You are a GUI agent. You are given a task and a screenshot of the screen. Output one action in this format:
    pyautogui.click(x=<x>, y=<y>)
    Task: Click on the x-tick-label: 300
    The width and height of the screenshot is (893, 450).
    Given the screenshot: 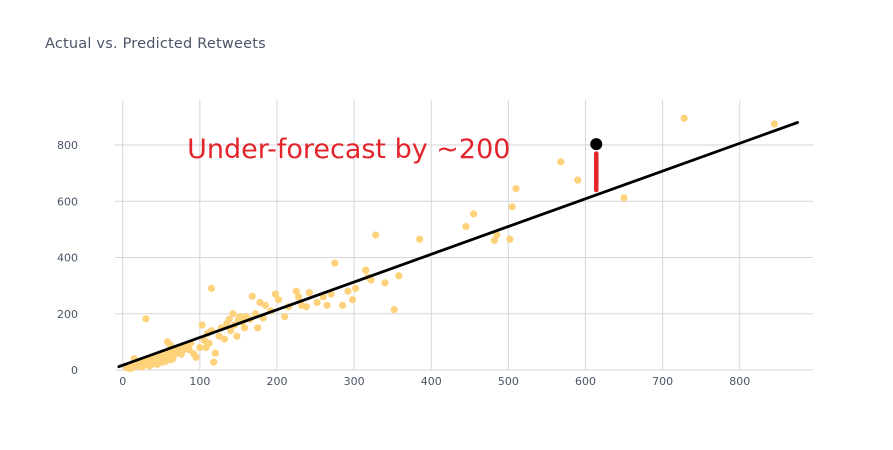 What is the action you would take?
    pyautogui.click(x=354, y=381)
    